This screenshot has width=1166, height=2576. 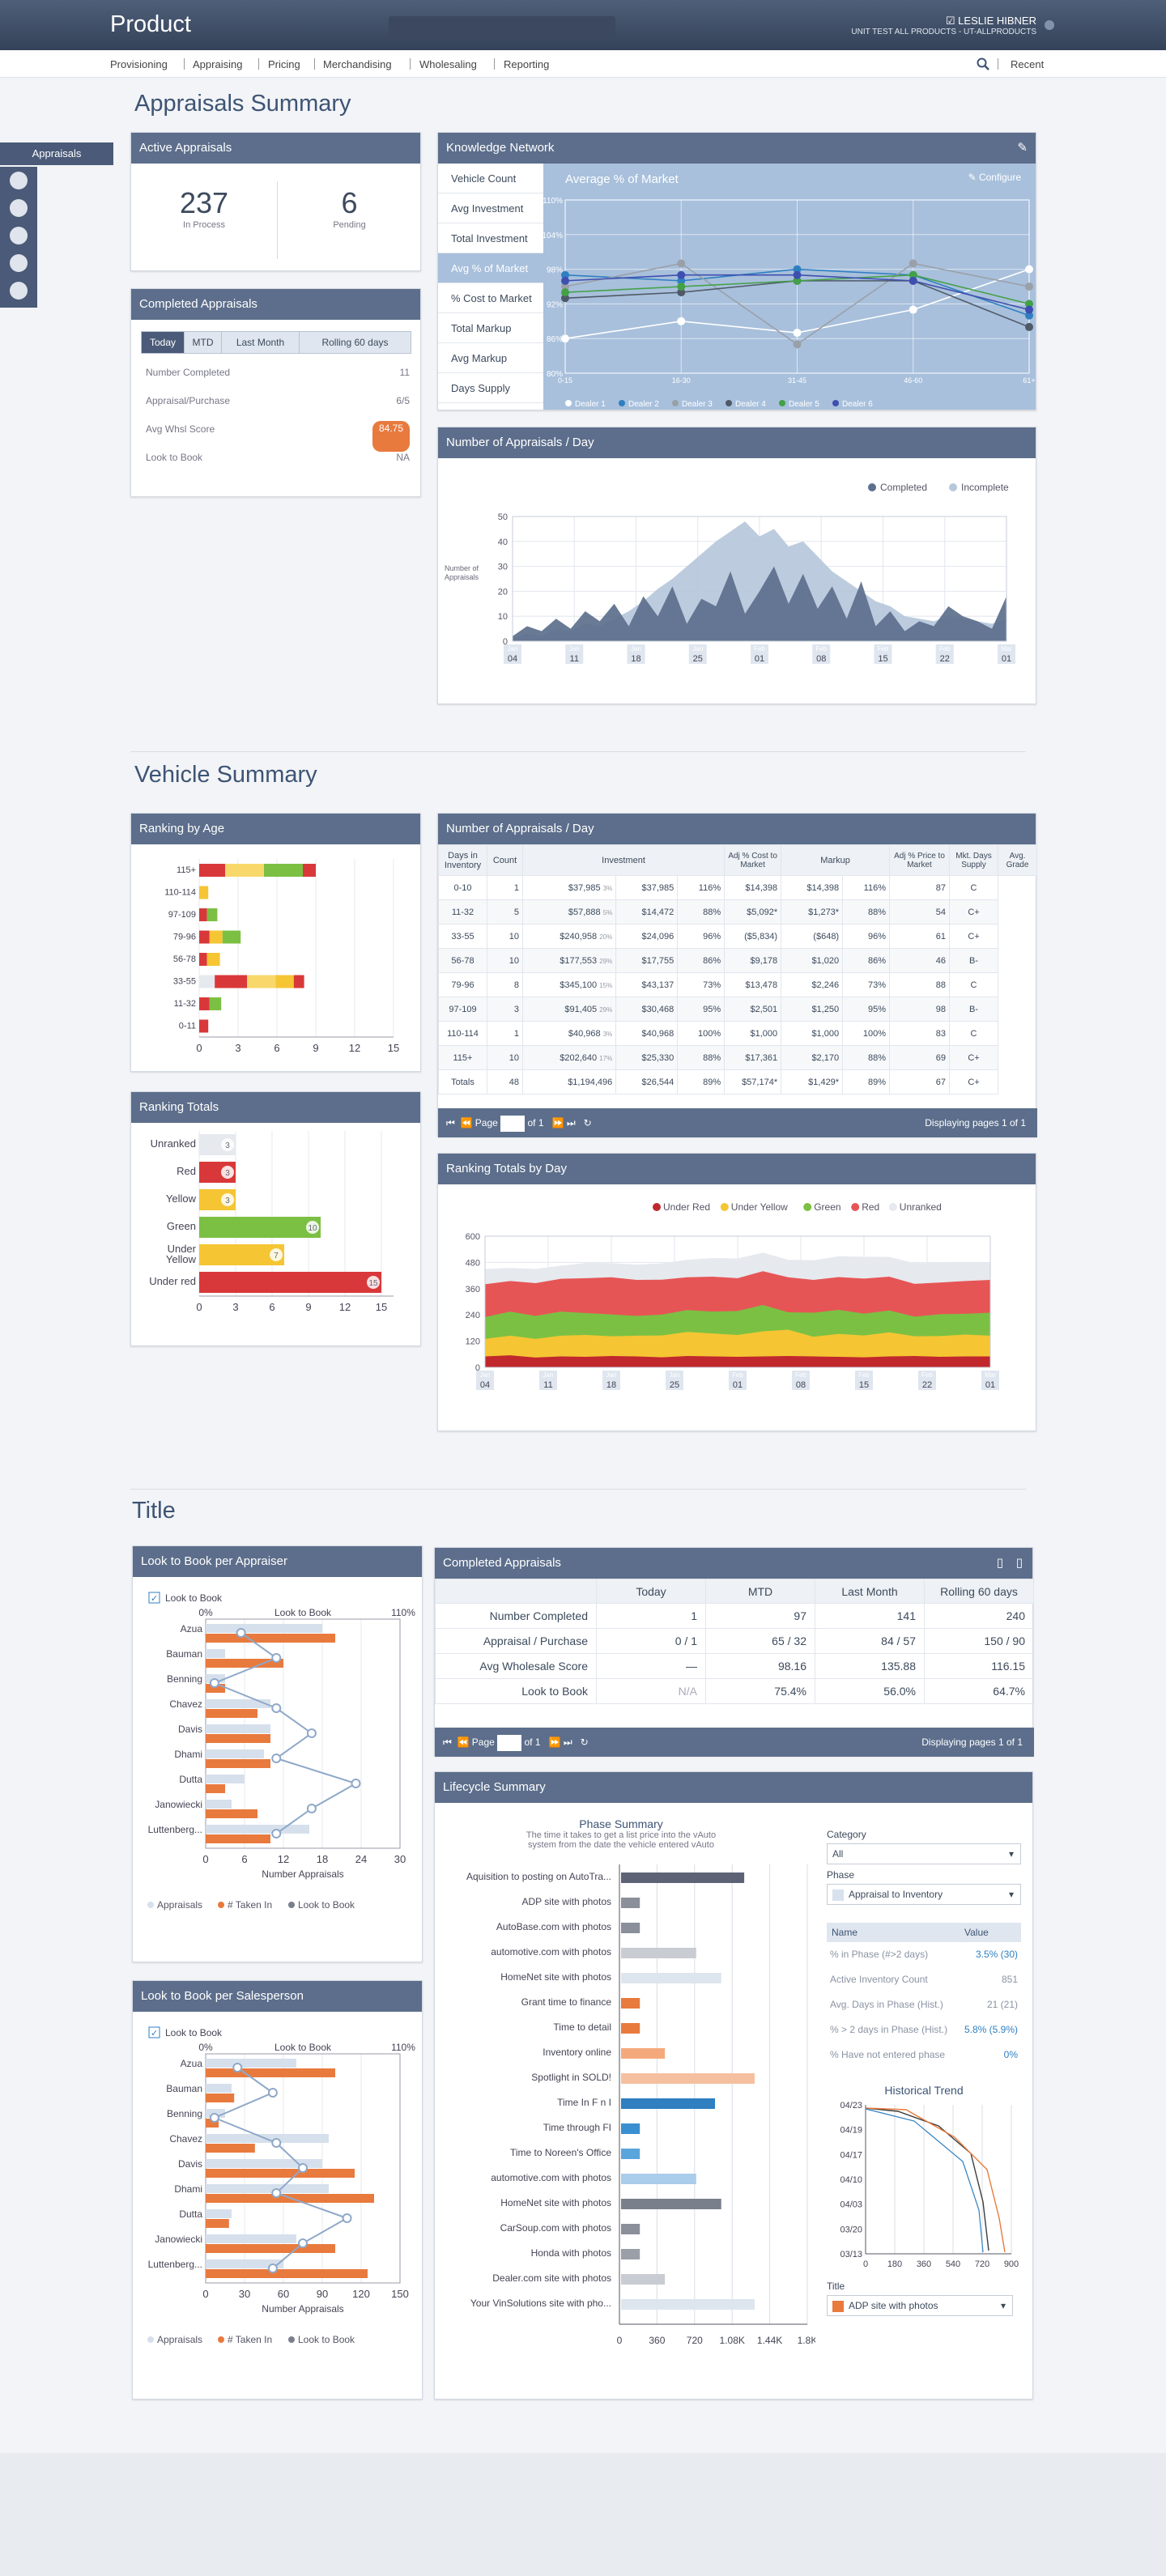 I want to click on y-tick: Spotlight in SOLD!, so click(x=571, y=2078).